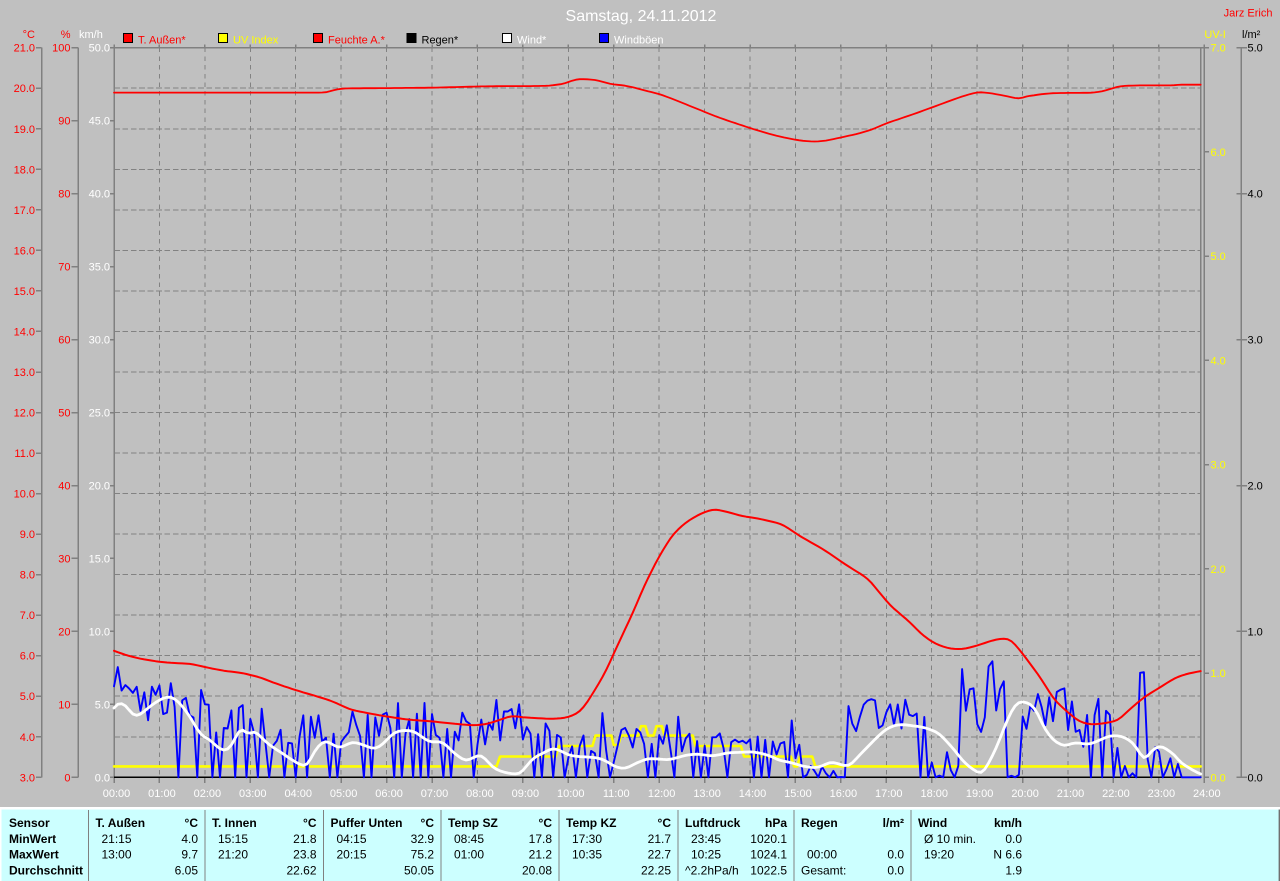  Describe the element at coordinates (24, 170) in the screenshot. I see `svg-text: 18.0` at that location.